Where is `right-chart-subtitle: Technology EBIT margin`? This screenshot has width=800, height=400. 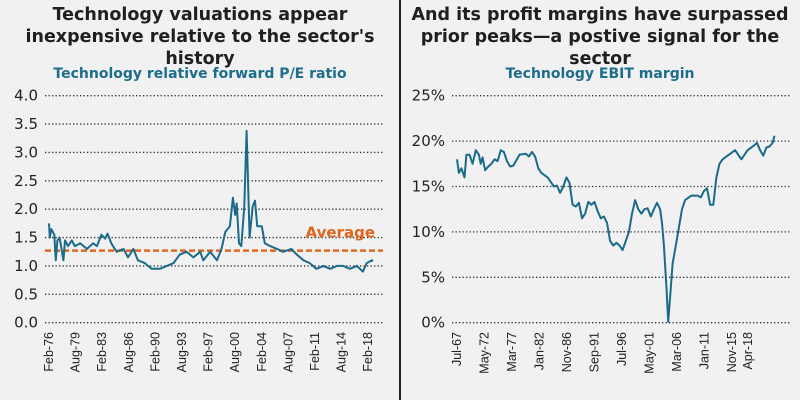
right-chart-subtitle: Technology EBIT margin is located at coordinates (600, 74).